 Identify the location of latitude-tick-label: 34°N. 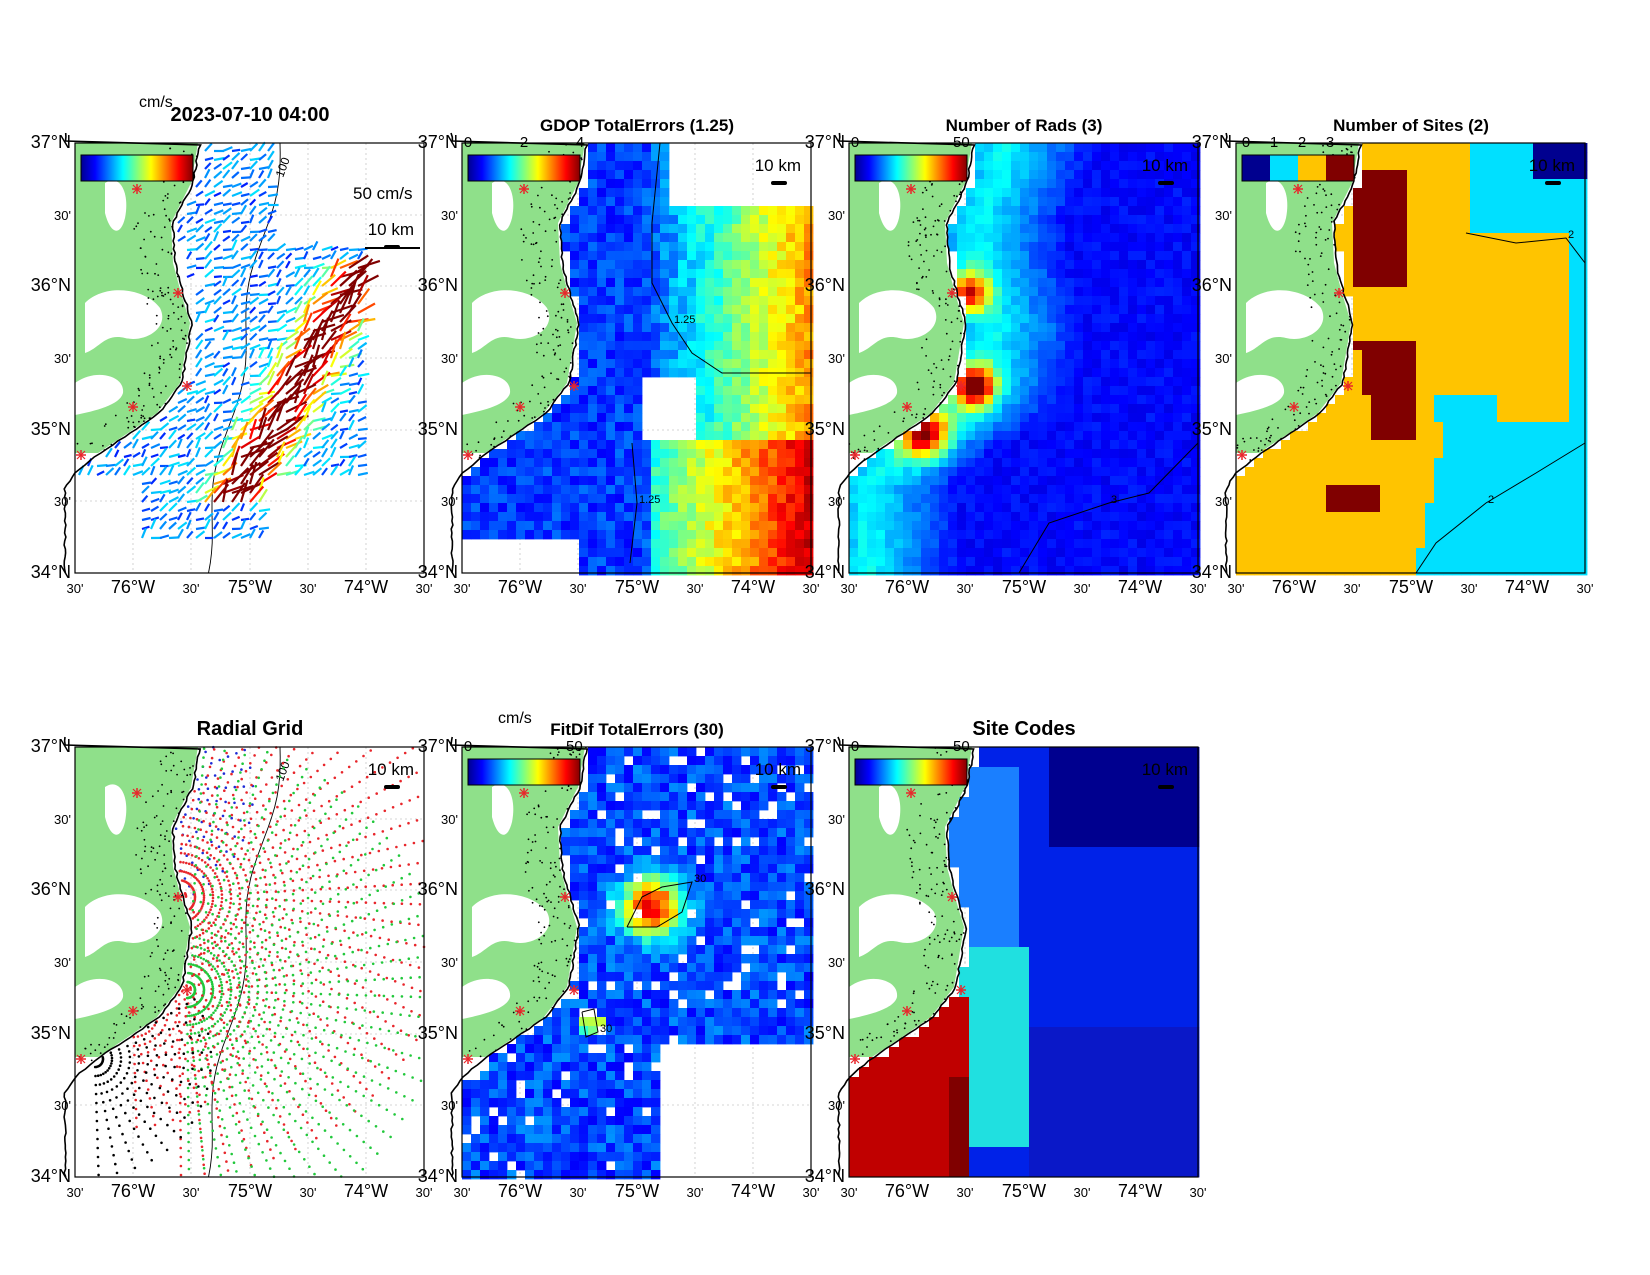
(438, 572).